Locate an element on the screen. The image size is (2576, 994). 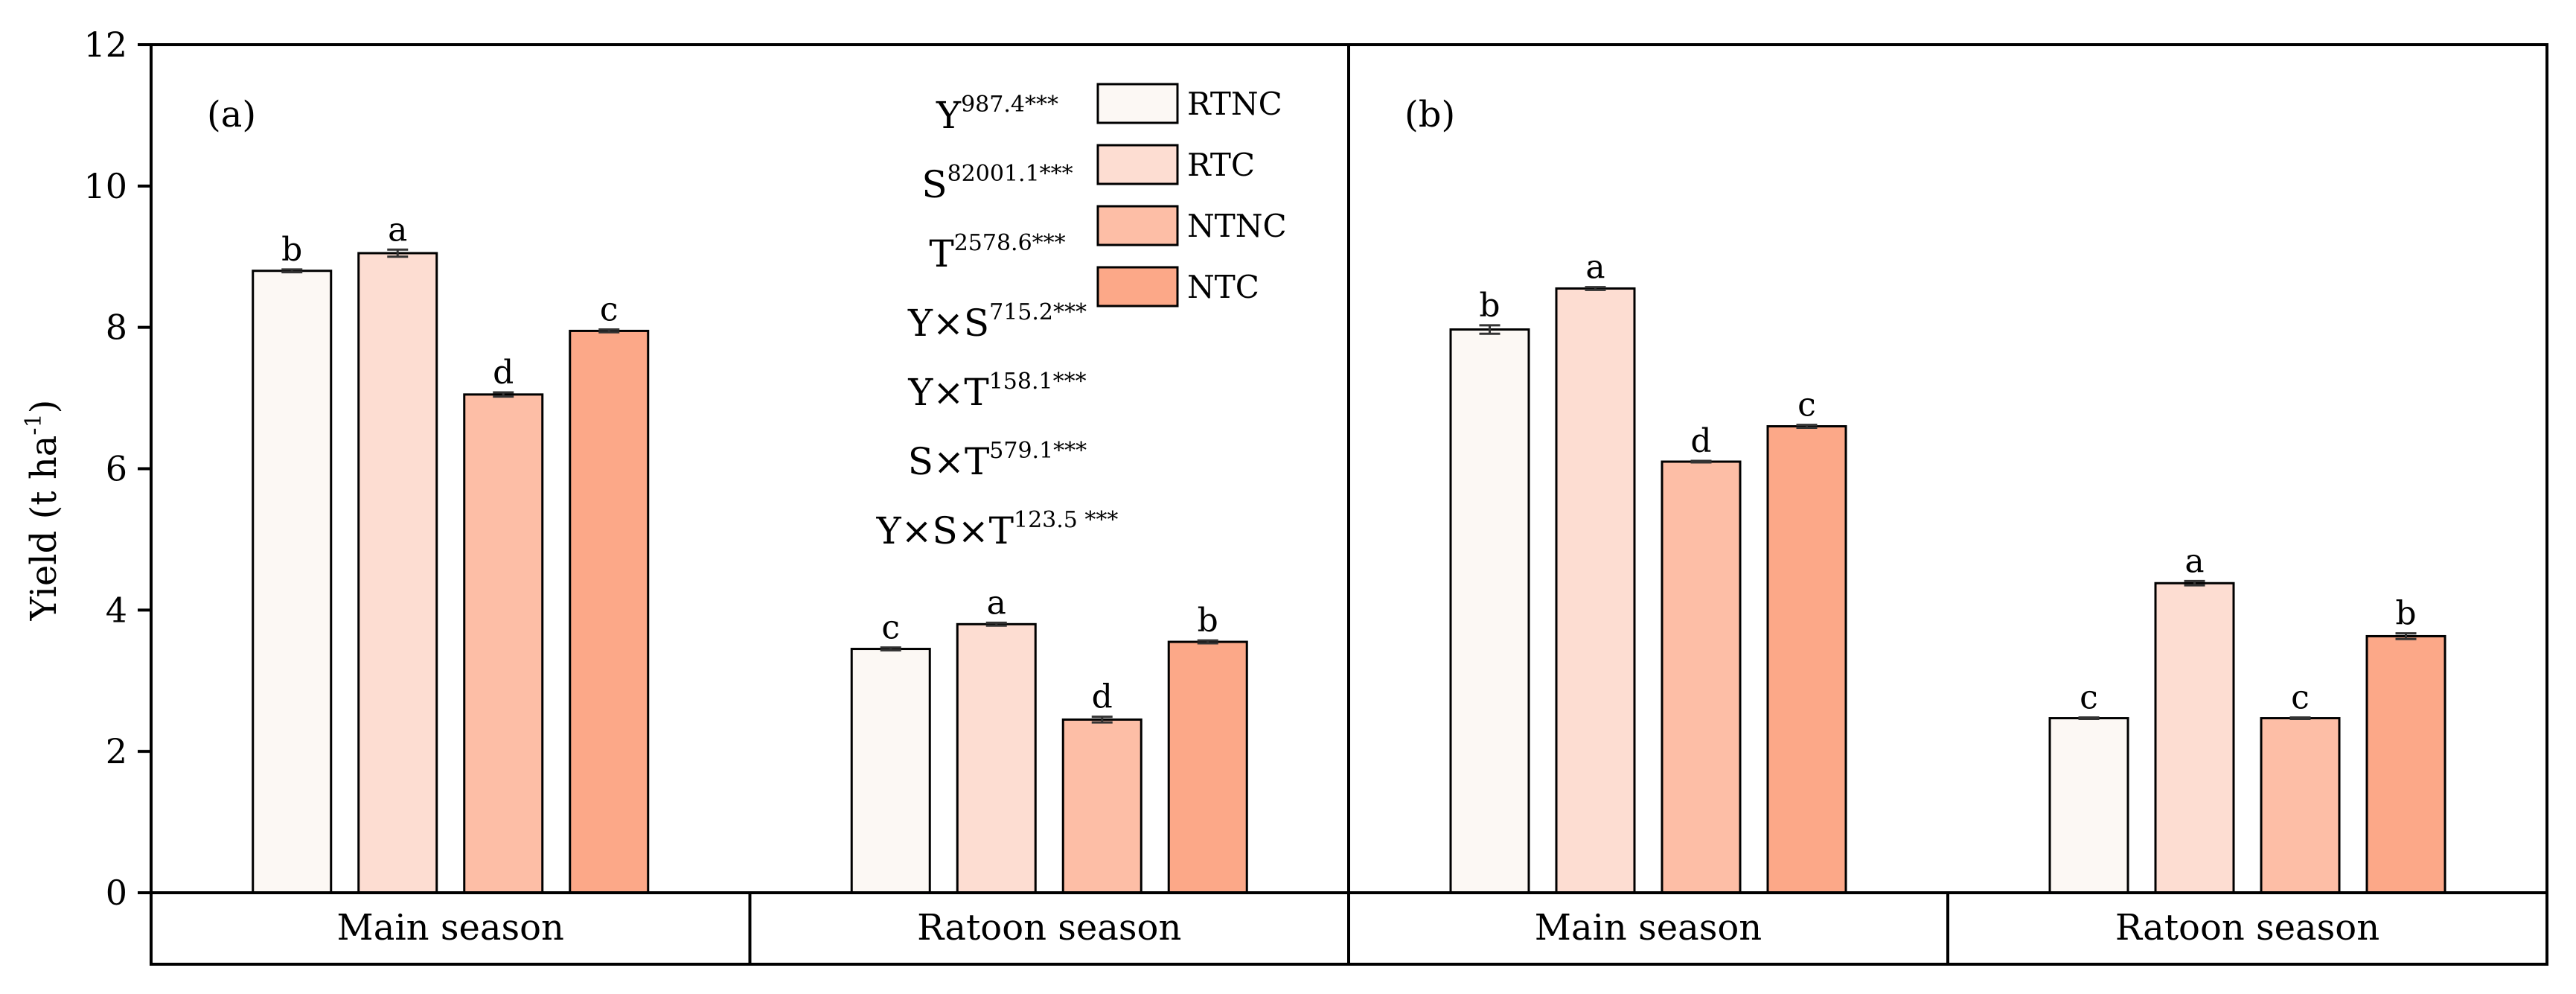
legend-item-rtc: RTC is located at coordinates (1175, 164).